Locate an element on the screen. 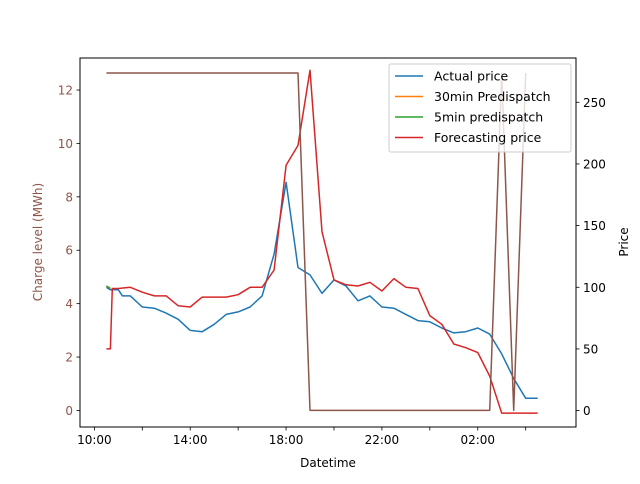 This screenshot has height=484, width=640. x-tick-label: 18:00 is located at coordinates (286, 440).